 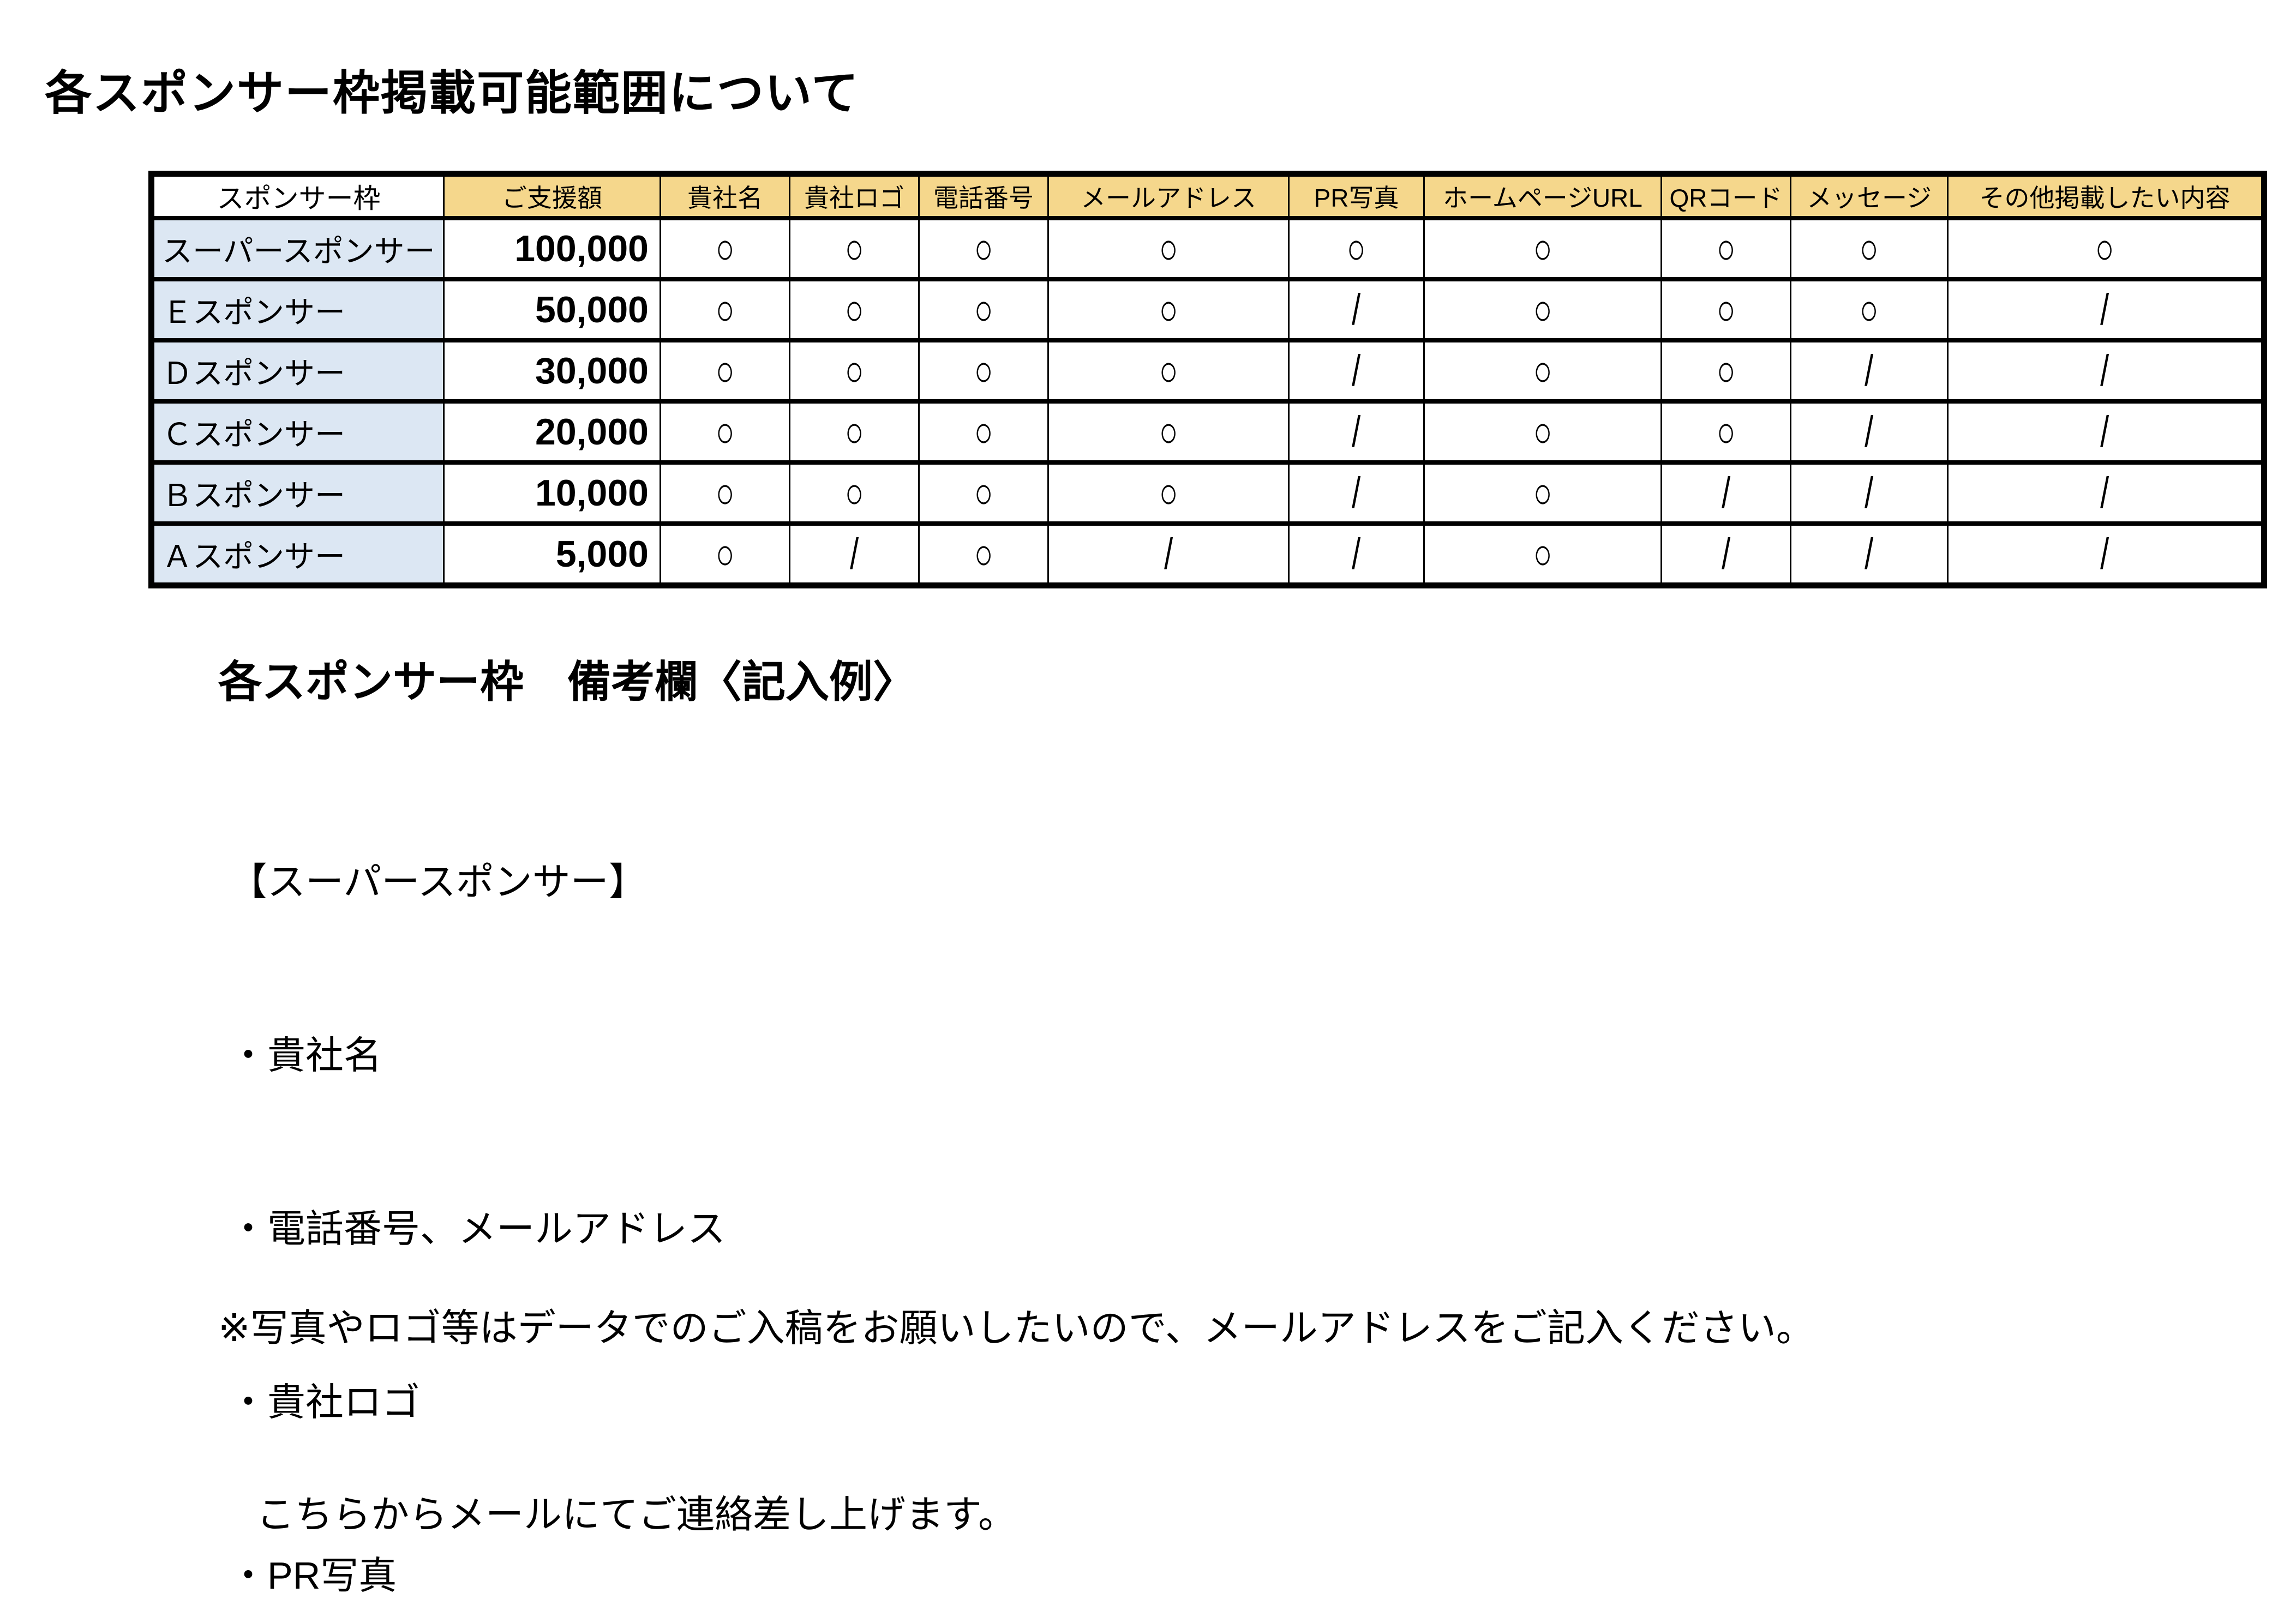 I want to click on remarks-item: ・貴社ロゴ, so click(x=324, y=1402).